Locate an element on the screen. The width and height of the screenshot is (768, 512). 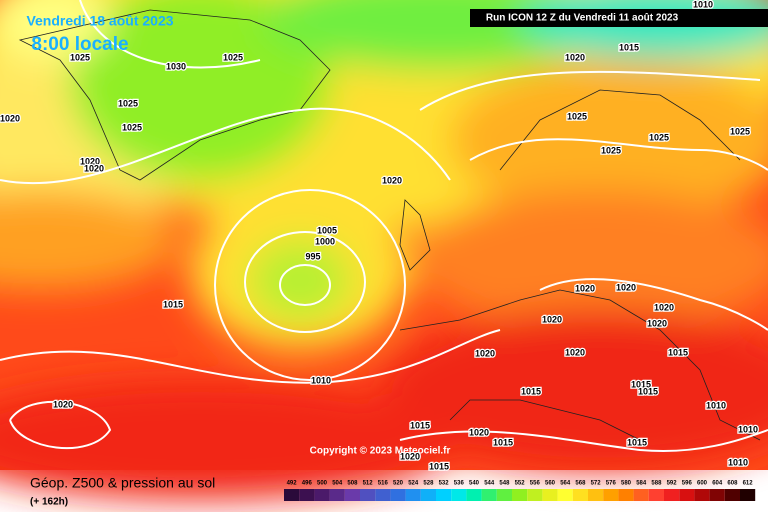
scale-label: 584 is located at coordinates (641, 484).